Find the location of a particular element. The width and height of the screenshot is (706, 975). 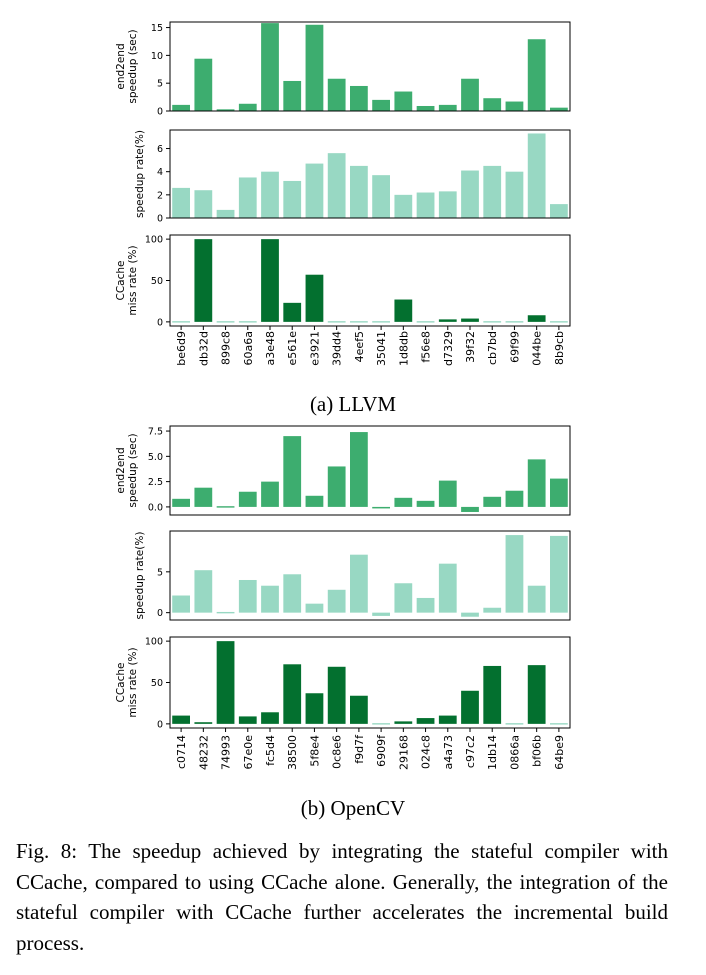

x-tick-label-044be: 044be is located at coordinates (537, 348).